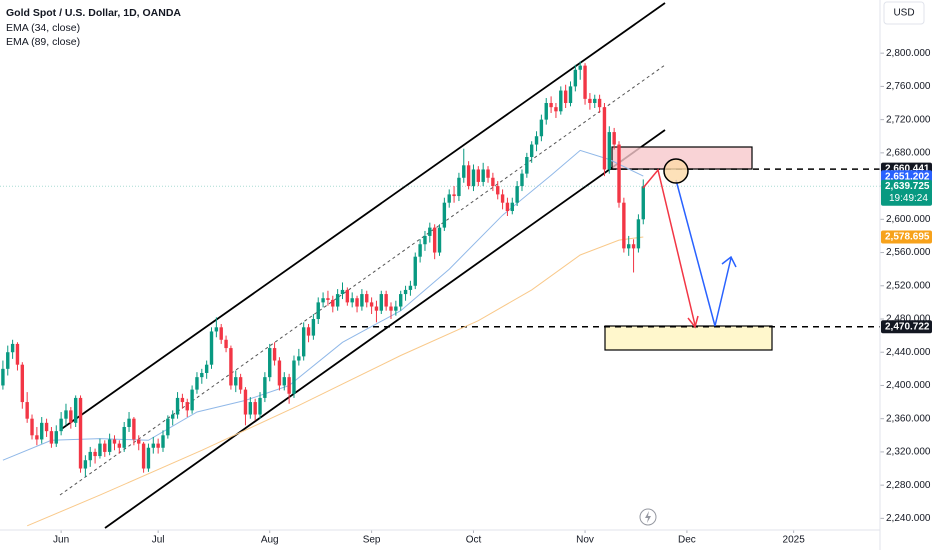  I want to click on price-label: 2,660.441, so click(907, 169).